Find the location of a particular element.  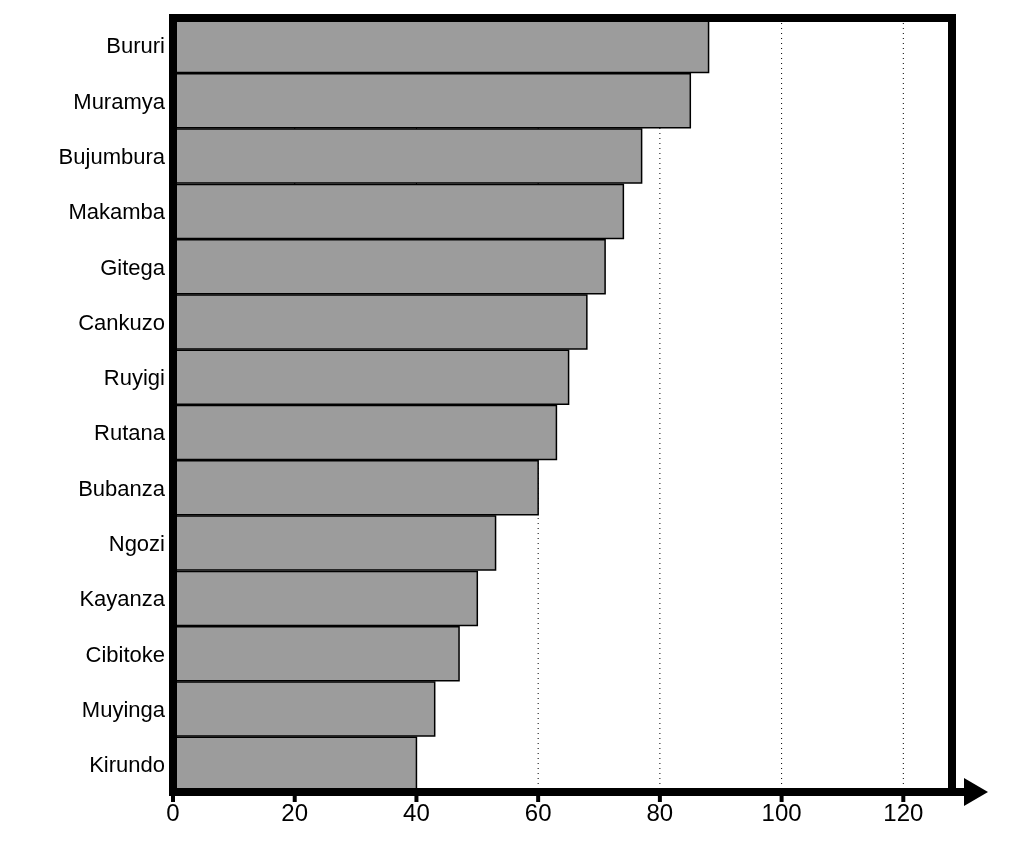

x-tick-label: 80 is located at coordinates (660, 813).